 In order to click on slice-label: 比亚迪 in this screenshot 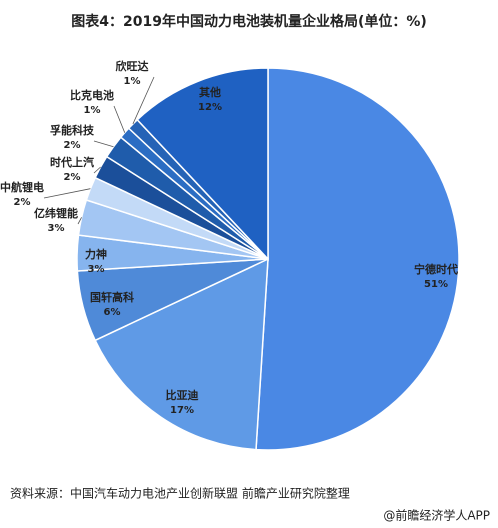, I will do `click(182, 395)`.